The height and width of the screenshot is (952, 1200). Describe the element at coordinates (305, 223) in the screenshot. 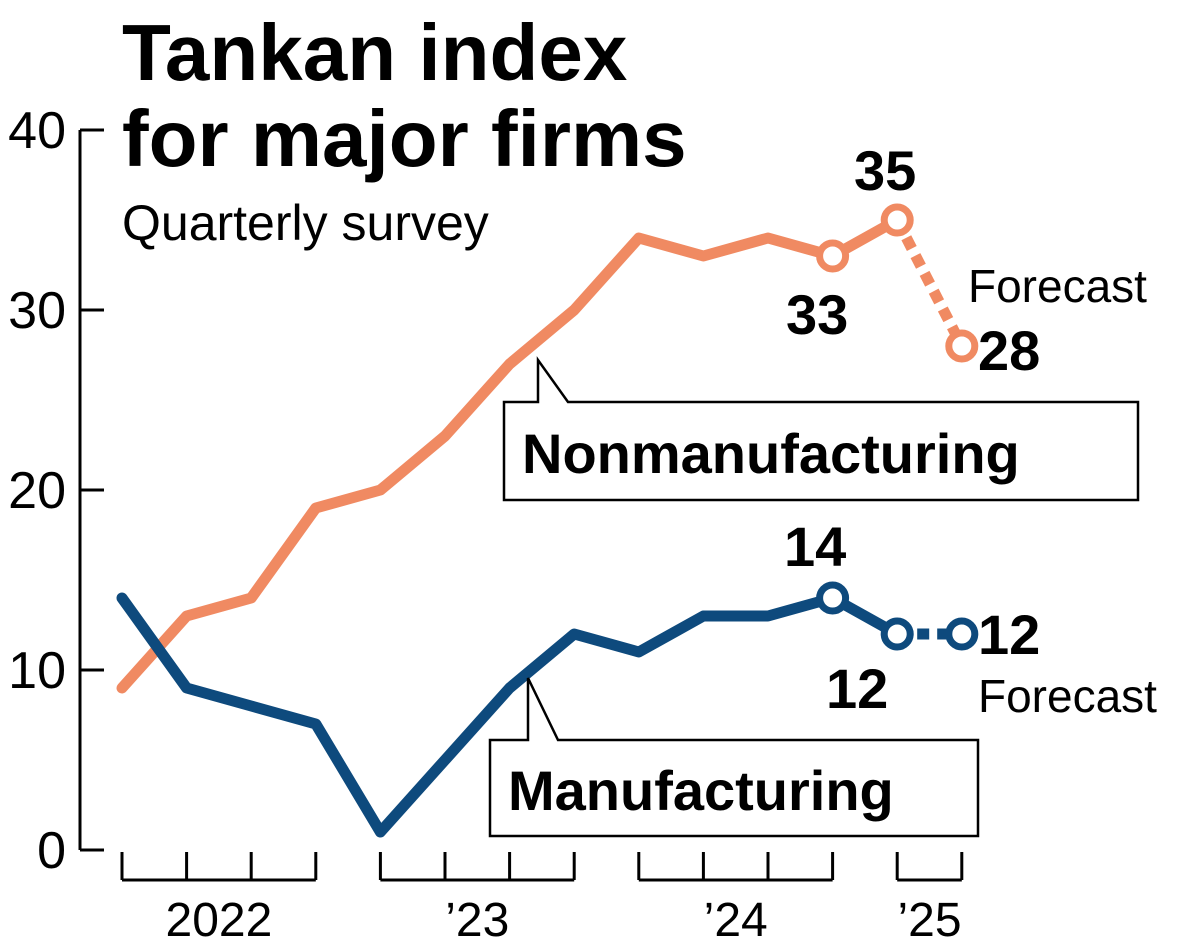

I see `chart-subtitle: Quarterly survey` at that location.